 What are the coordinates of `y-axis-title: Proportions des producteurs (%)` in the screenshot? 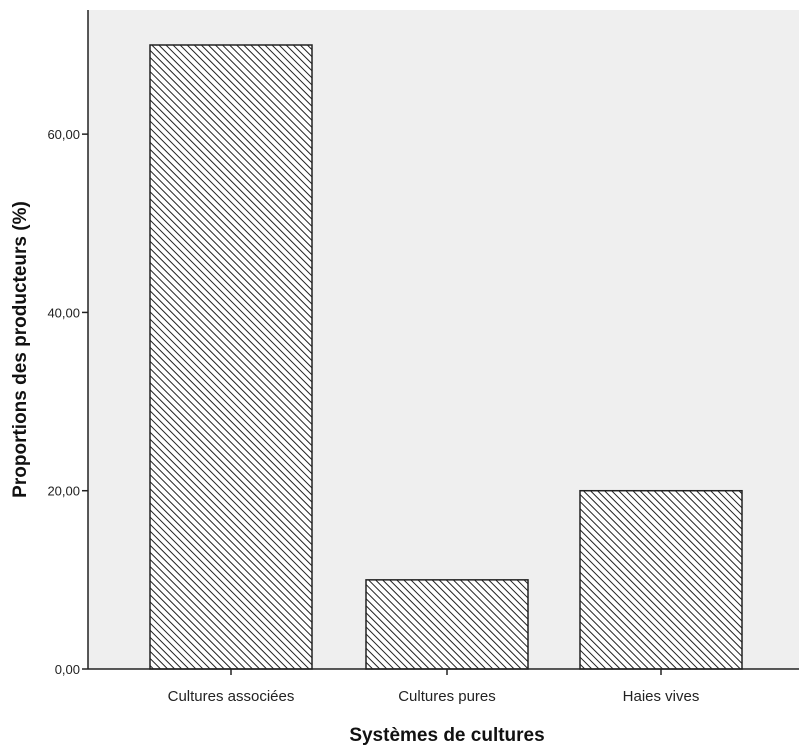 It's located at (20, 349).